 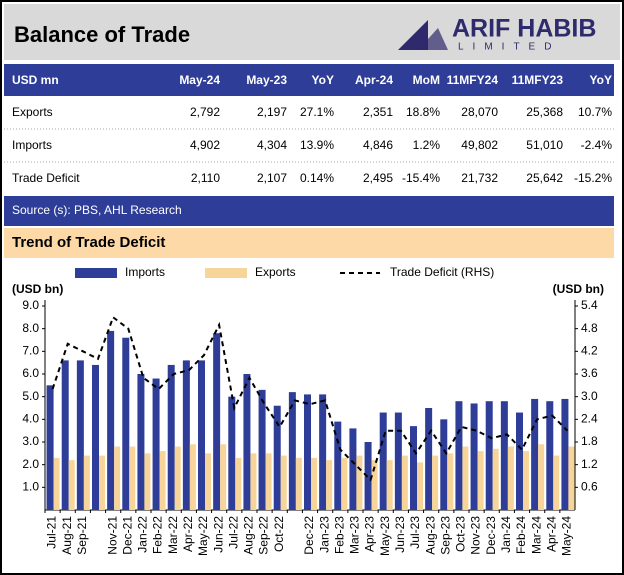 I want to click on section-bar, so click(x=309, y=243).